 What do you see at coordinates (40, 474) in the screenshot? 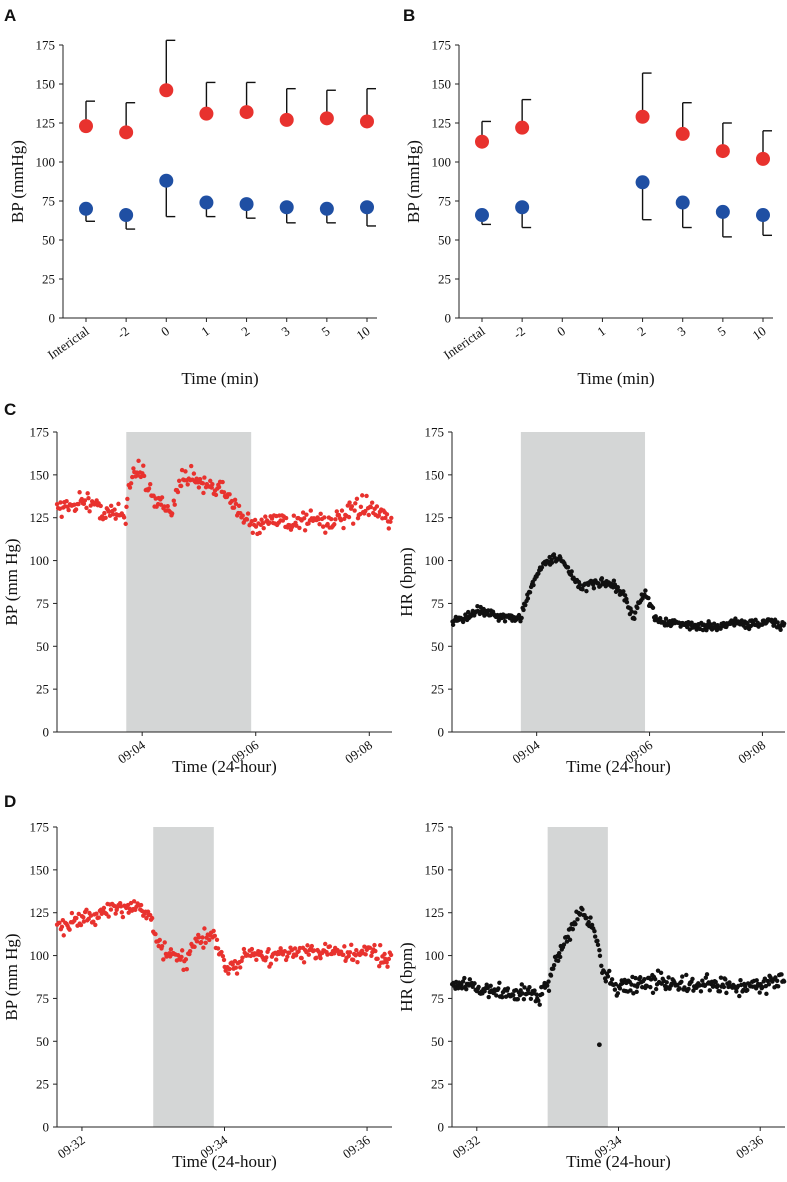
I see `y-tick-label: 150` at bounding box center [40, 474].